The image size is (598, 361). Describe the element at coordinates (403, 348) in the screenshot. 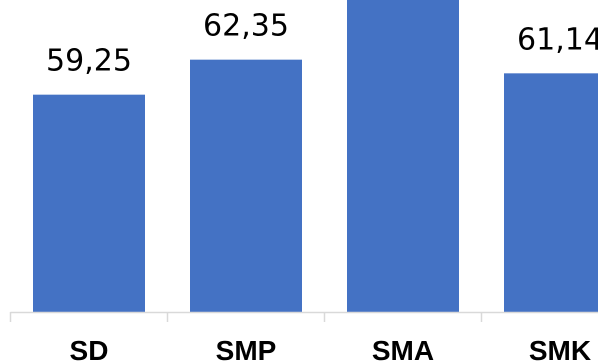

I see `x-tick-label: SMA` at that location.